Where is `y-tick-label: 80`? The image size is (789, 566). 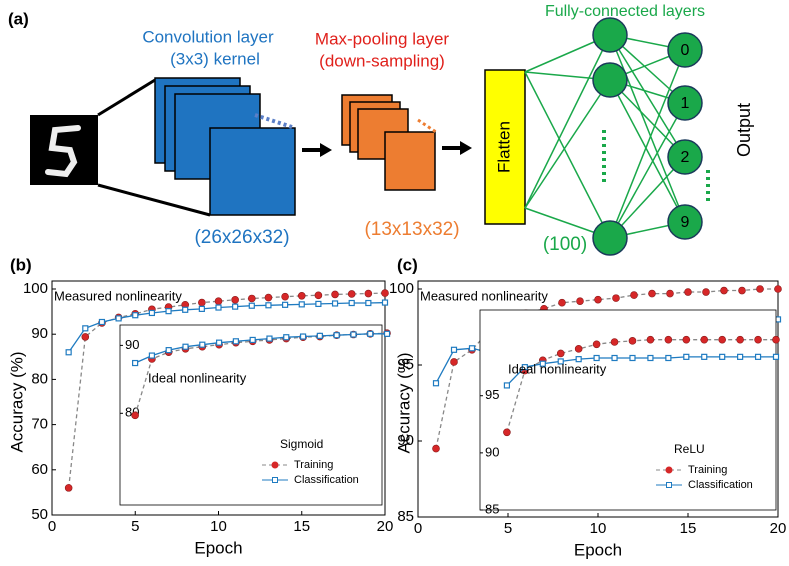
y-tick-label: 80 is located at coordinates (39, 378).